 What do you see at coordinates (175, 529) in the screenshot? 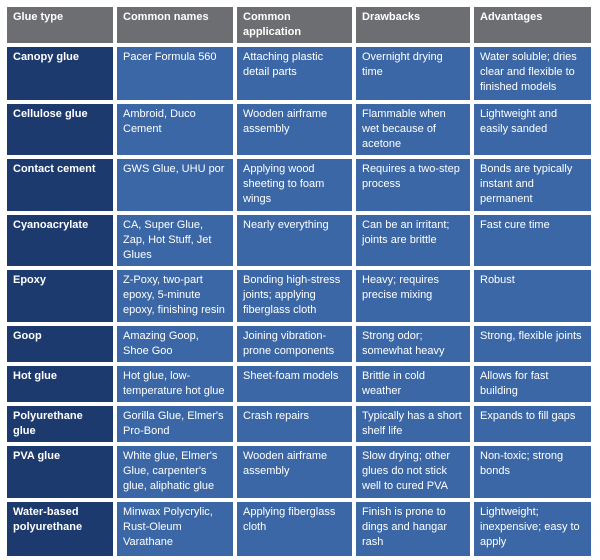
I see `cell-common-names: Minwax Polycrylic, Rust-Oleum Varathane` at bounding box center [175, 529].